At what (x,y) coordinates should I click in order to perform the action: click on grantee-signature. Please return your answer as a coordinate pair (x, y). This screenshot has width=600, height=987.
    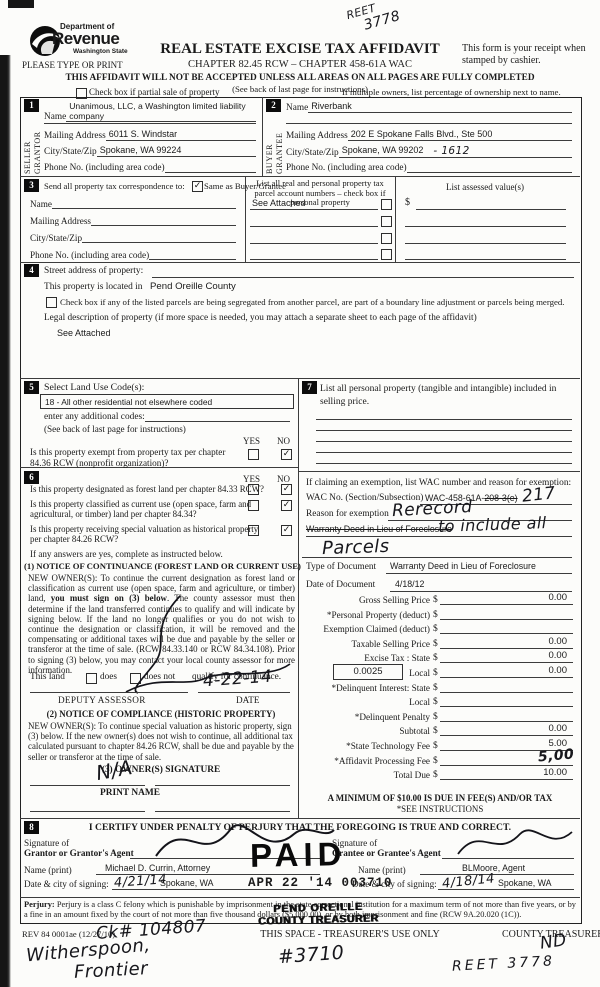
    Looking at the image, I should click on (514, 842).